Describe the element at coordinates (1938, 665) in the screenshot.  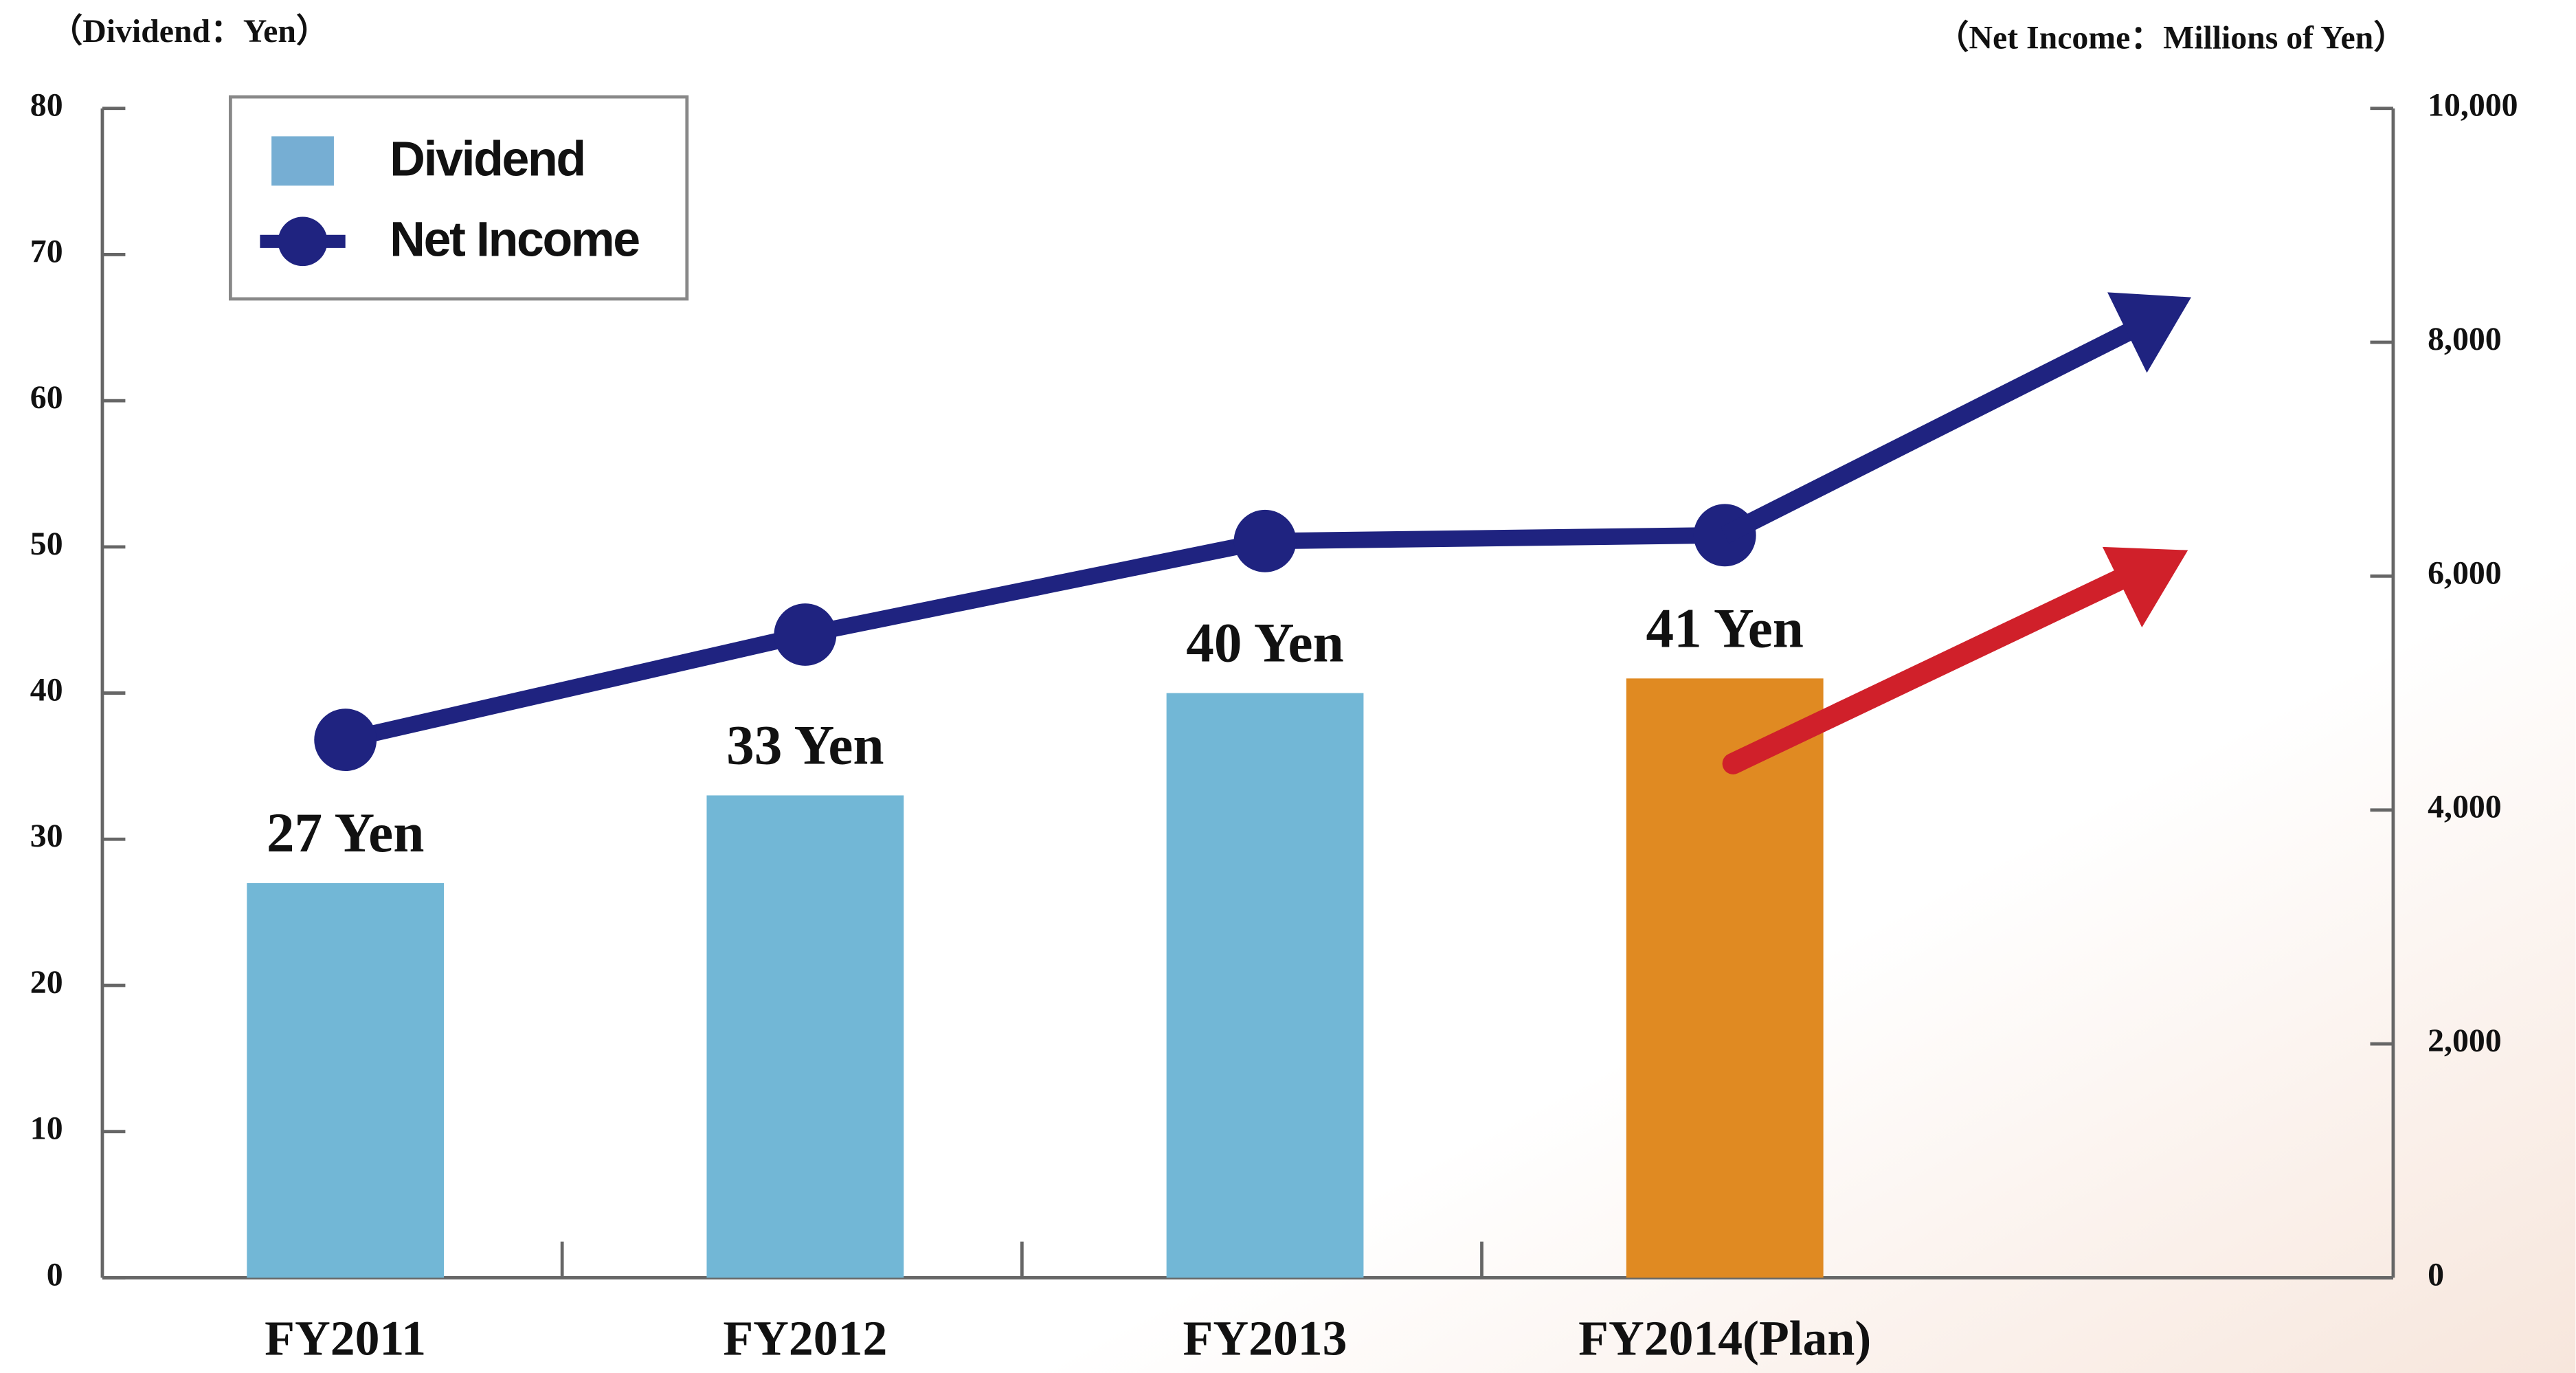
I see `plan-arrow` at that location.